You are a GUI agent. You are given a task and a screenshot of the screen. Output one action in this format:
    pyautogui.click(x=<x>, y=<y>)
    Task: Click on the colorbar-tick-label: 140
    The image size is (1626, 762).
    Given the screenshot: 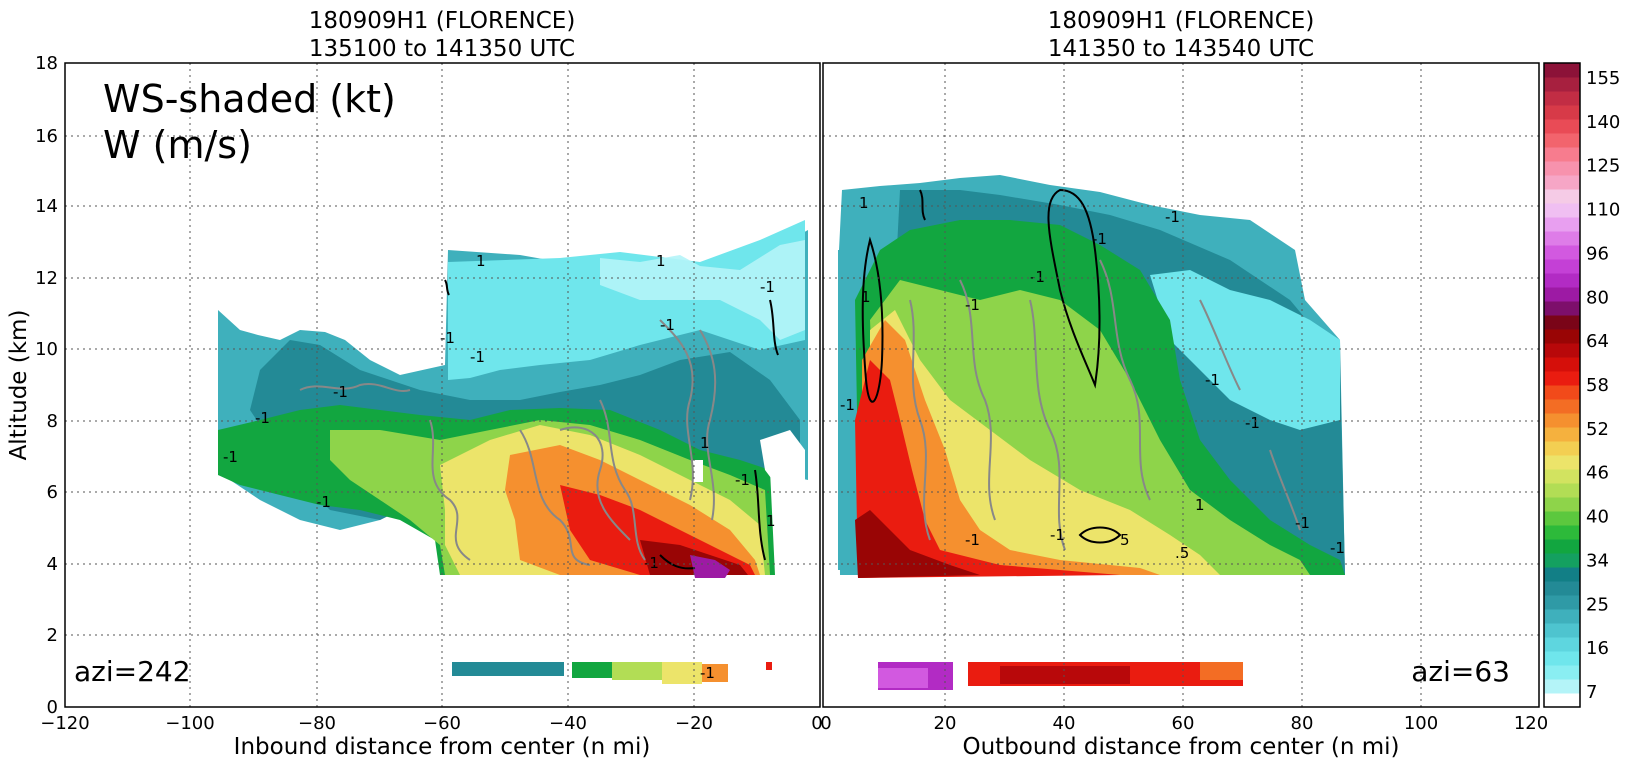 What is the action you would take?
    pyautogui.click(x=1603, y=122)
    